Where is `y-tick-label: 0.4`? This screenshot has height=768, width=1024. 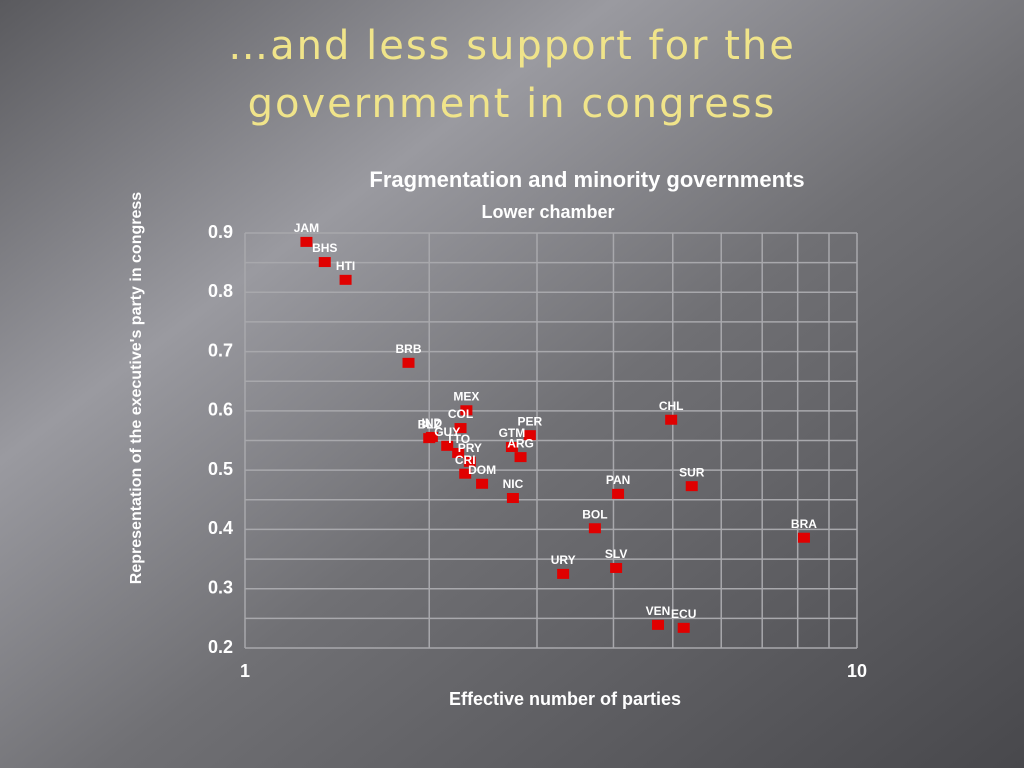 y-tick-label: 0.4 is located at coordinates (220, 528).